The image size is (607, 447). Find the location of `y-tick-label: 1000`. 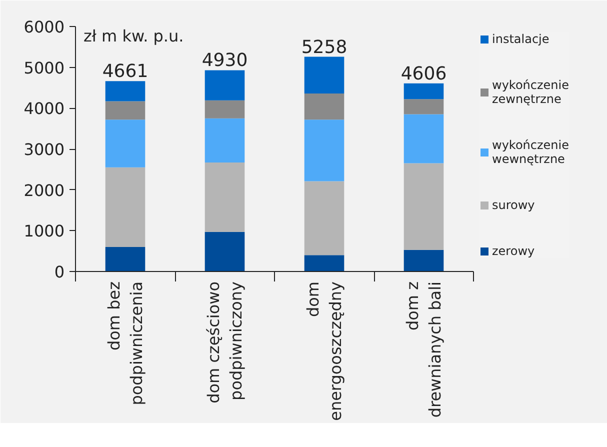

y-tick-label: 1000 is located at coordinates (44, 231).